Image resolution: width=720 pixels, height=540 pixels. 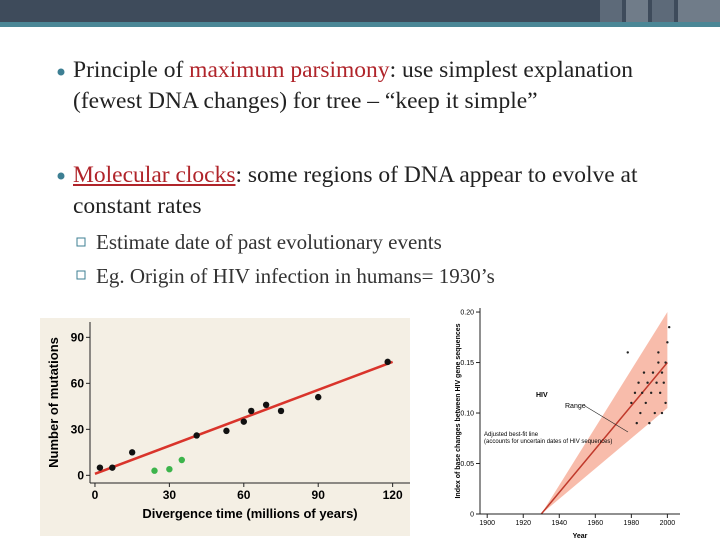 What do you see at coordinates (78, 384) in the screenshot?
I see `y-tick-label: 60` at bounding box center [78, 384].